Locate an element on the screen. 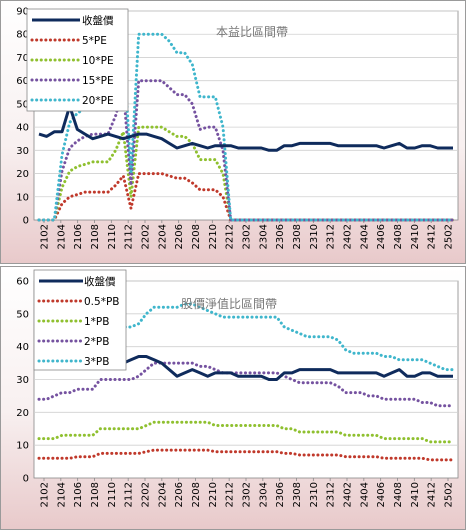 The width and height of the screenshot is (466, 530). y-axis: 0 10 20 30 40 50 60 70 80 90 is located at coordinates (22, 117).